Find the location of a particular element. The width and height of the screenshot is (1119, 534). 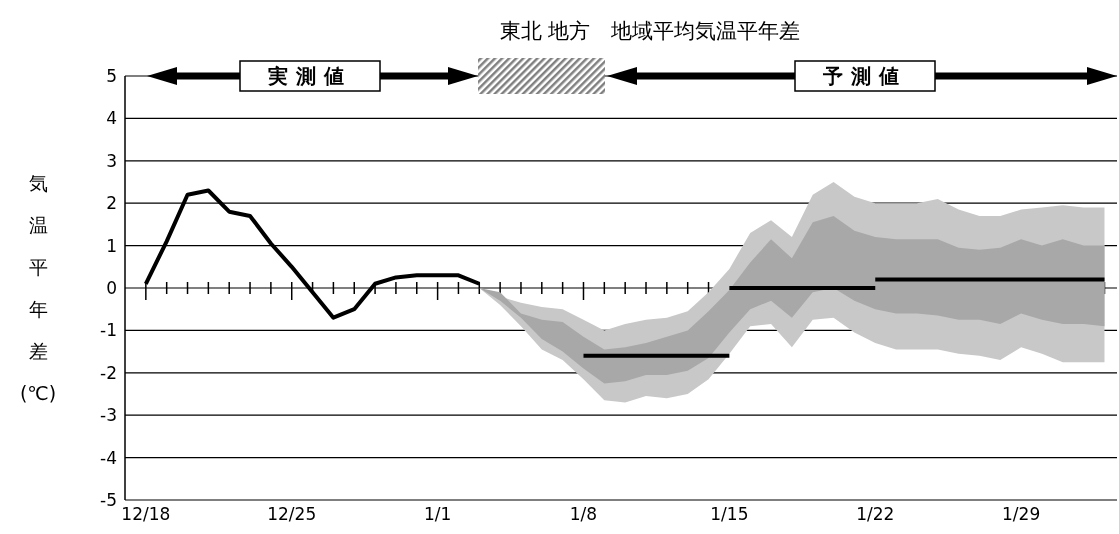

y-tick-label: 5 is located at coordinates (111, 76).